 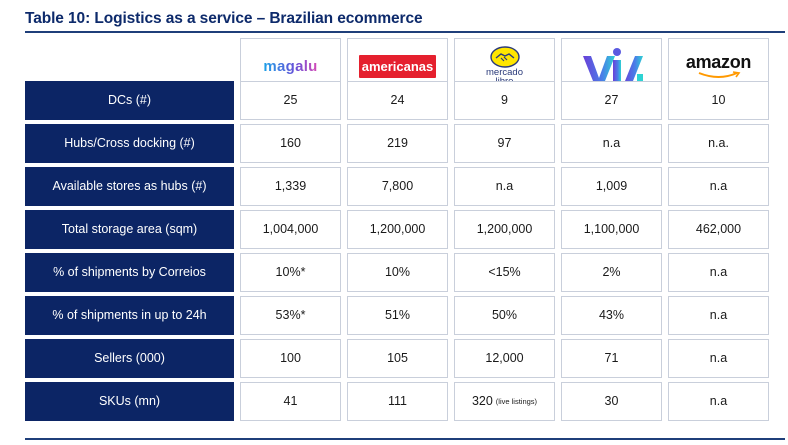 I want to click on cell-correios-mercado-libre: <15%, so click(x=504, y=272).